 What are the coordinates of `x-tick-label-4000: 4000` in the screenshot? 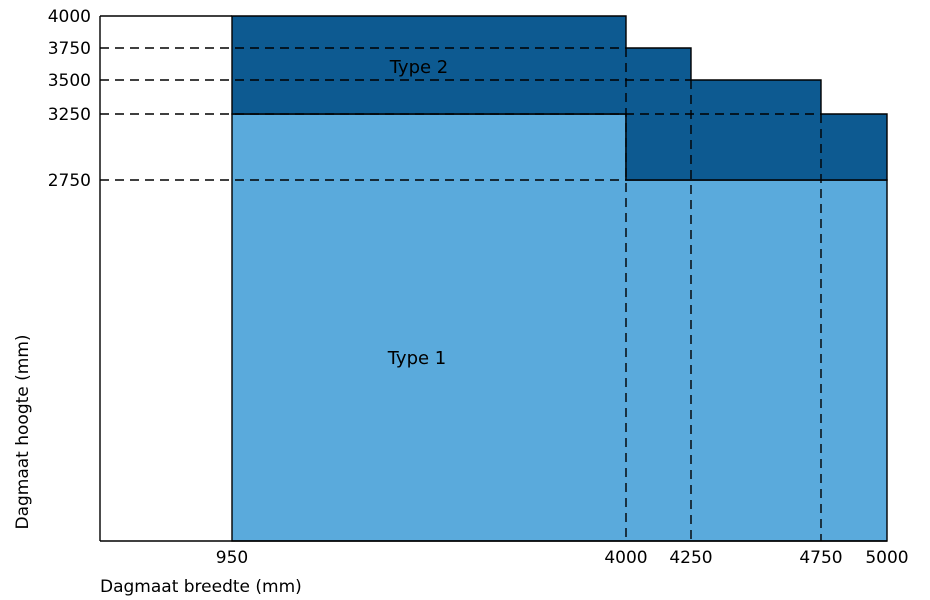 It's located at (625, 558).